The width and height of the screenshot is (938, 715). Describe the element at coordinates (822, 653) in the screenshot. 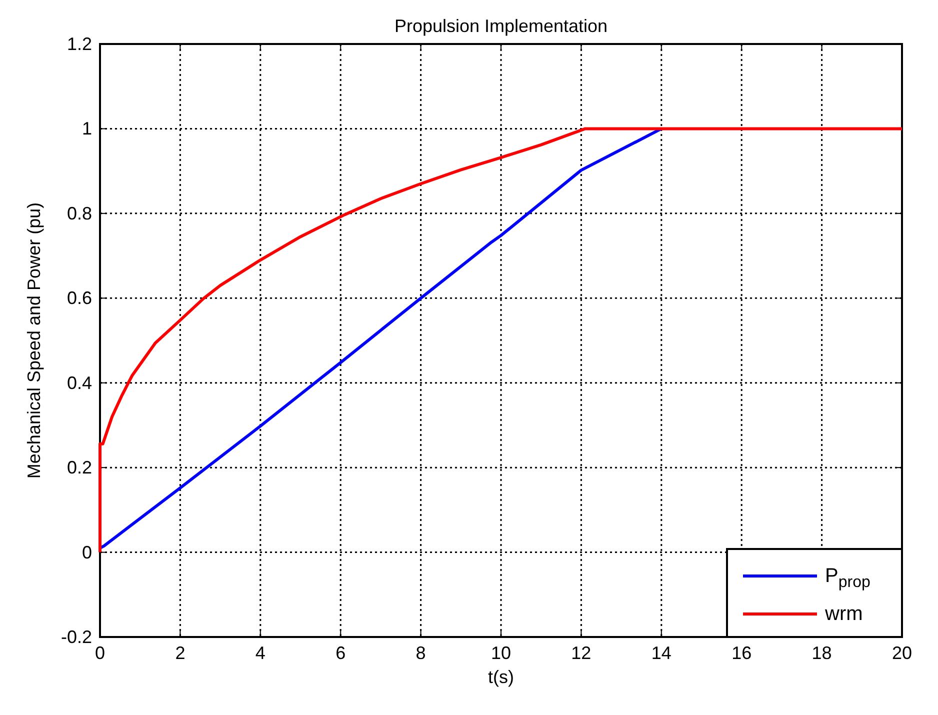

I see `x-tick-label: 18` at that location.